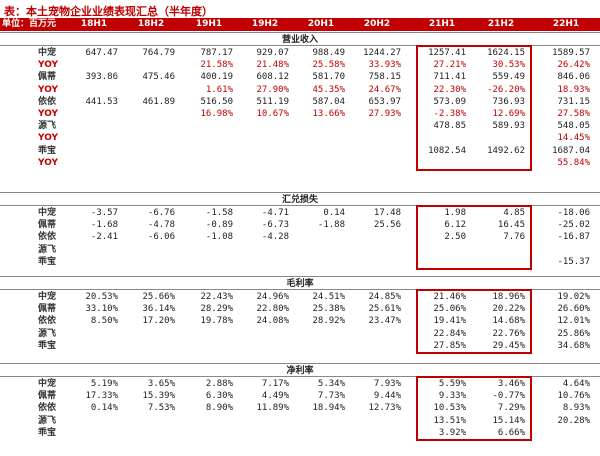 The height and width of the screenshot is (456, 600). What do you see at coordinates (508, 114) in the screenshot?
I see `table-cell: 12.69%` at bounding box center [508, 114].